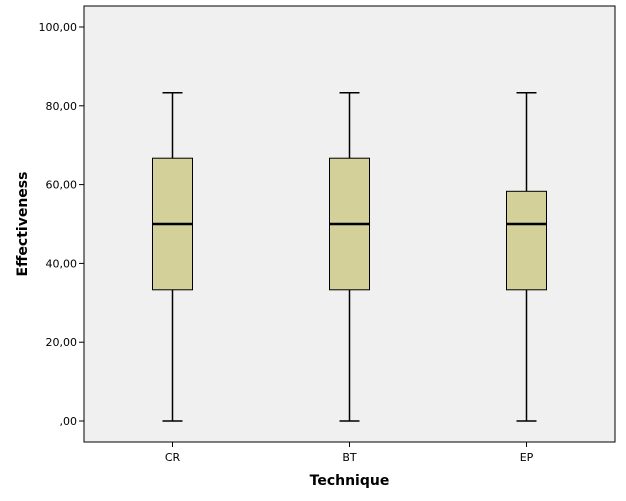 Image resolution: width=626 pixels, height=501 pixels. Describe the element at coordinates (172, 257) in the screenshot. I see `box-cr` at that location.